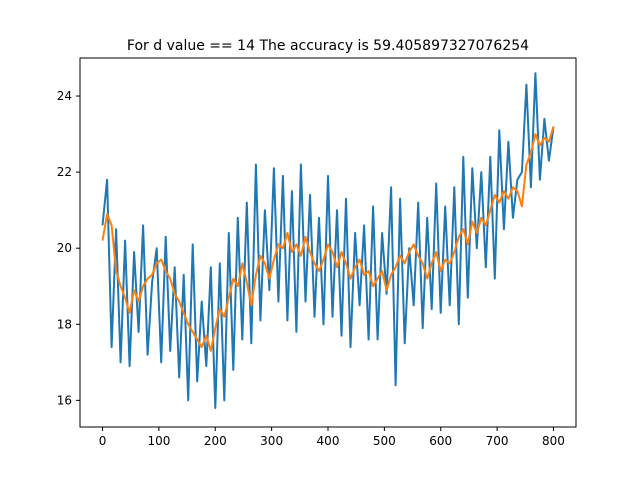 This screenshot has width=640, height=480. I want to click on x-tick-label: 100, so click(158, 441).